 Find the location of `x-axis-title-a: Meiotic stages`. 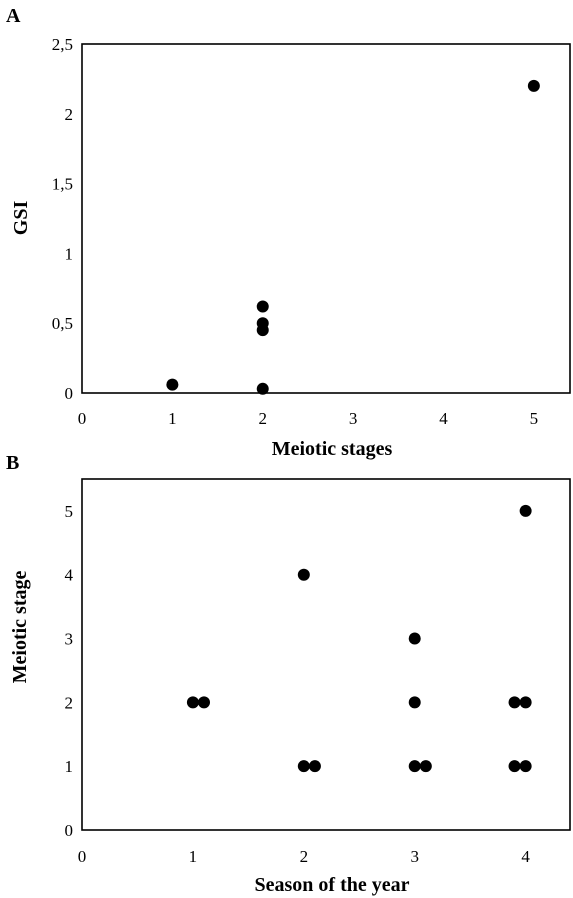

x-axis-title-a: Meiotic stages is located at coordinates (332, 449).